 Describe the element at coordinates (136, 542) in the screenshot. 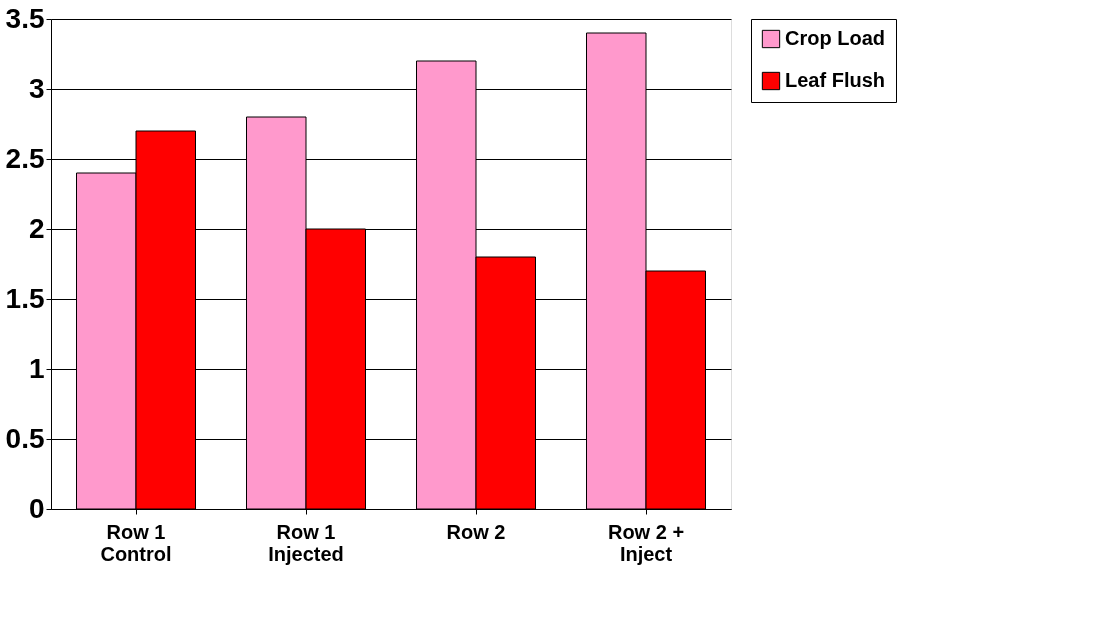

I see `x-tick-label: Row 1 Control` at that location.